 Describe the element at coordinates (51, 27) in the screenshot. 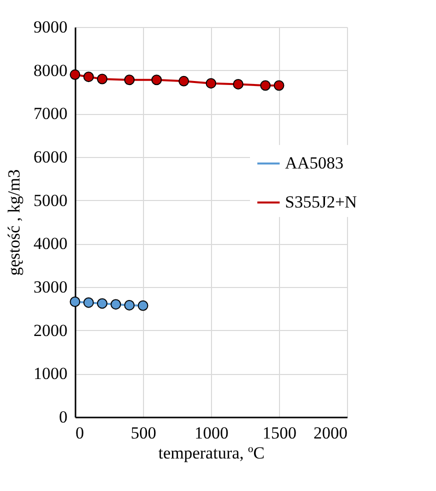

I see `y-tick-label: 9000` at that location.